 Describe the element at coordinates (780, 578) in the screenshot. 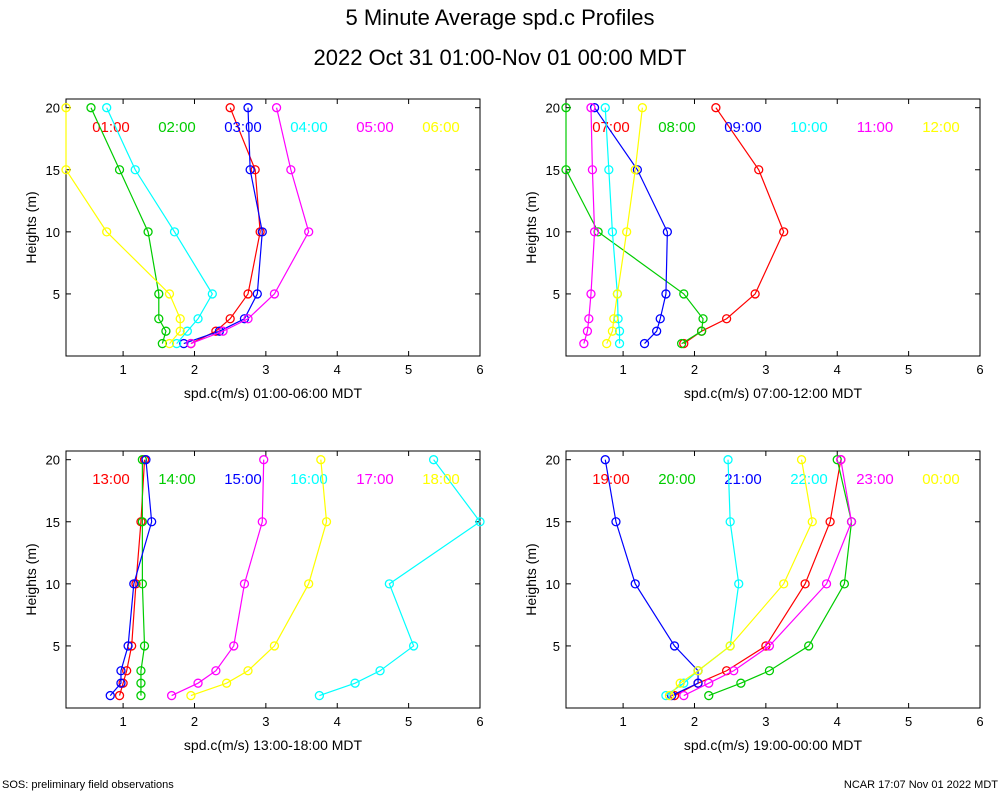

I see `series-line-2000` at that location.